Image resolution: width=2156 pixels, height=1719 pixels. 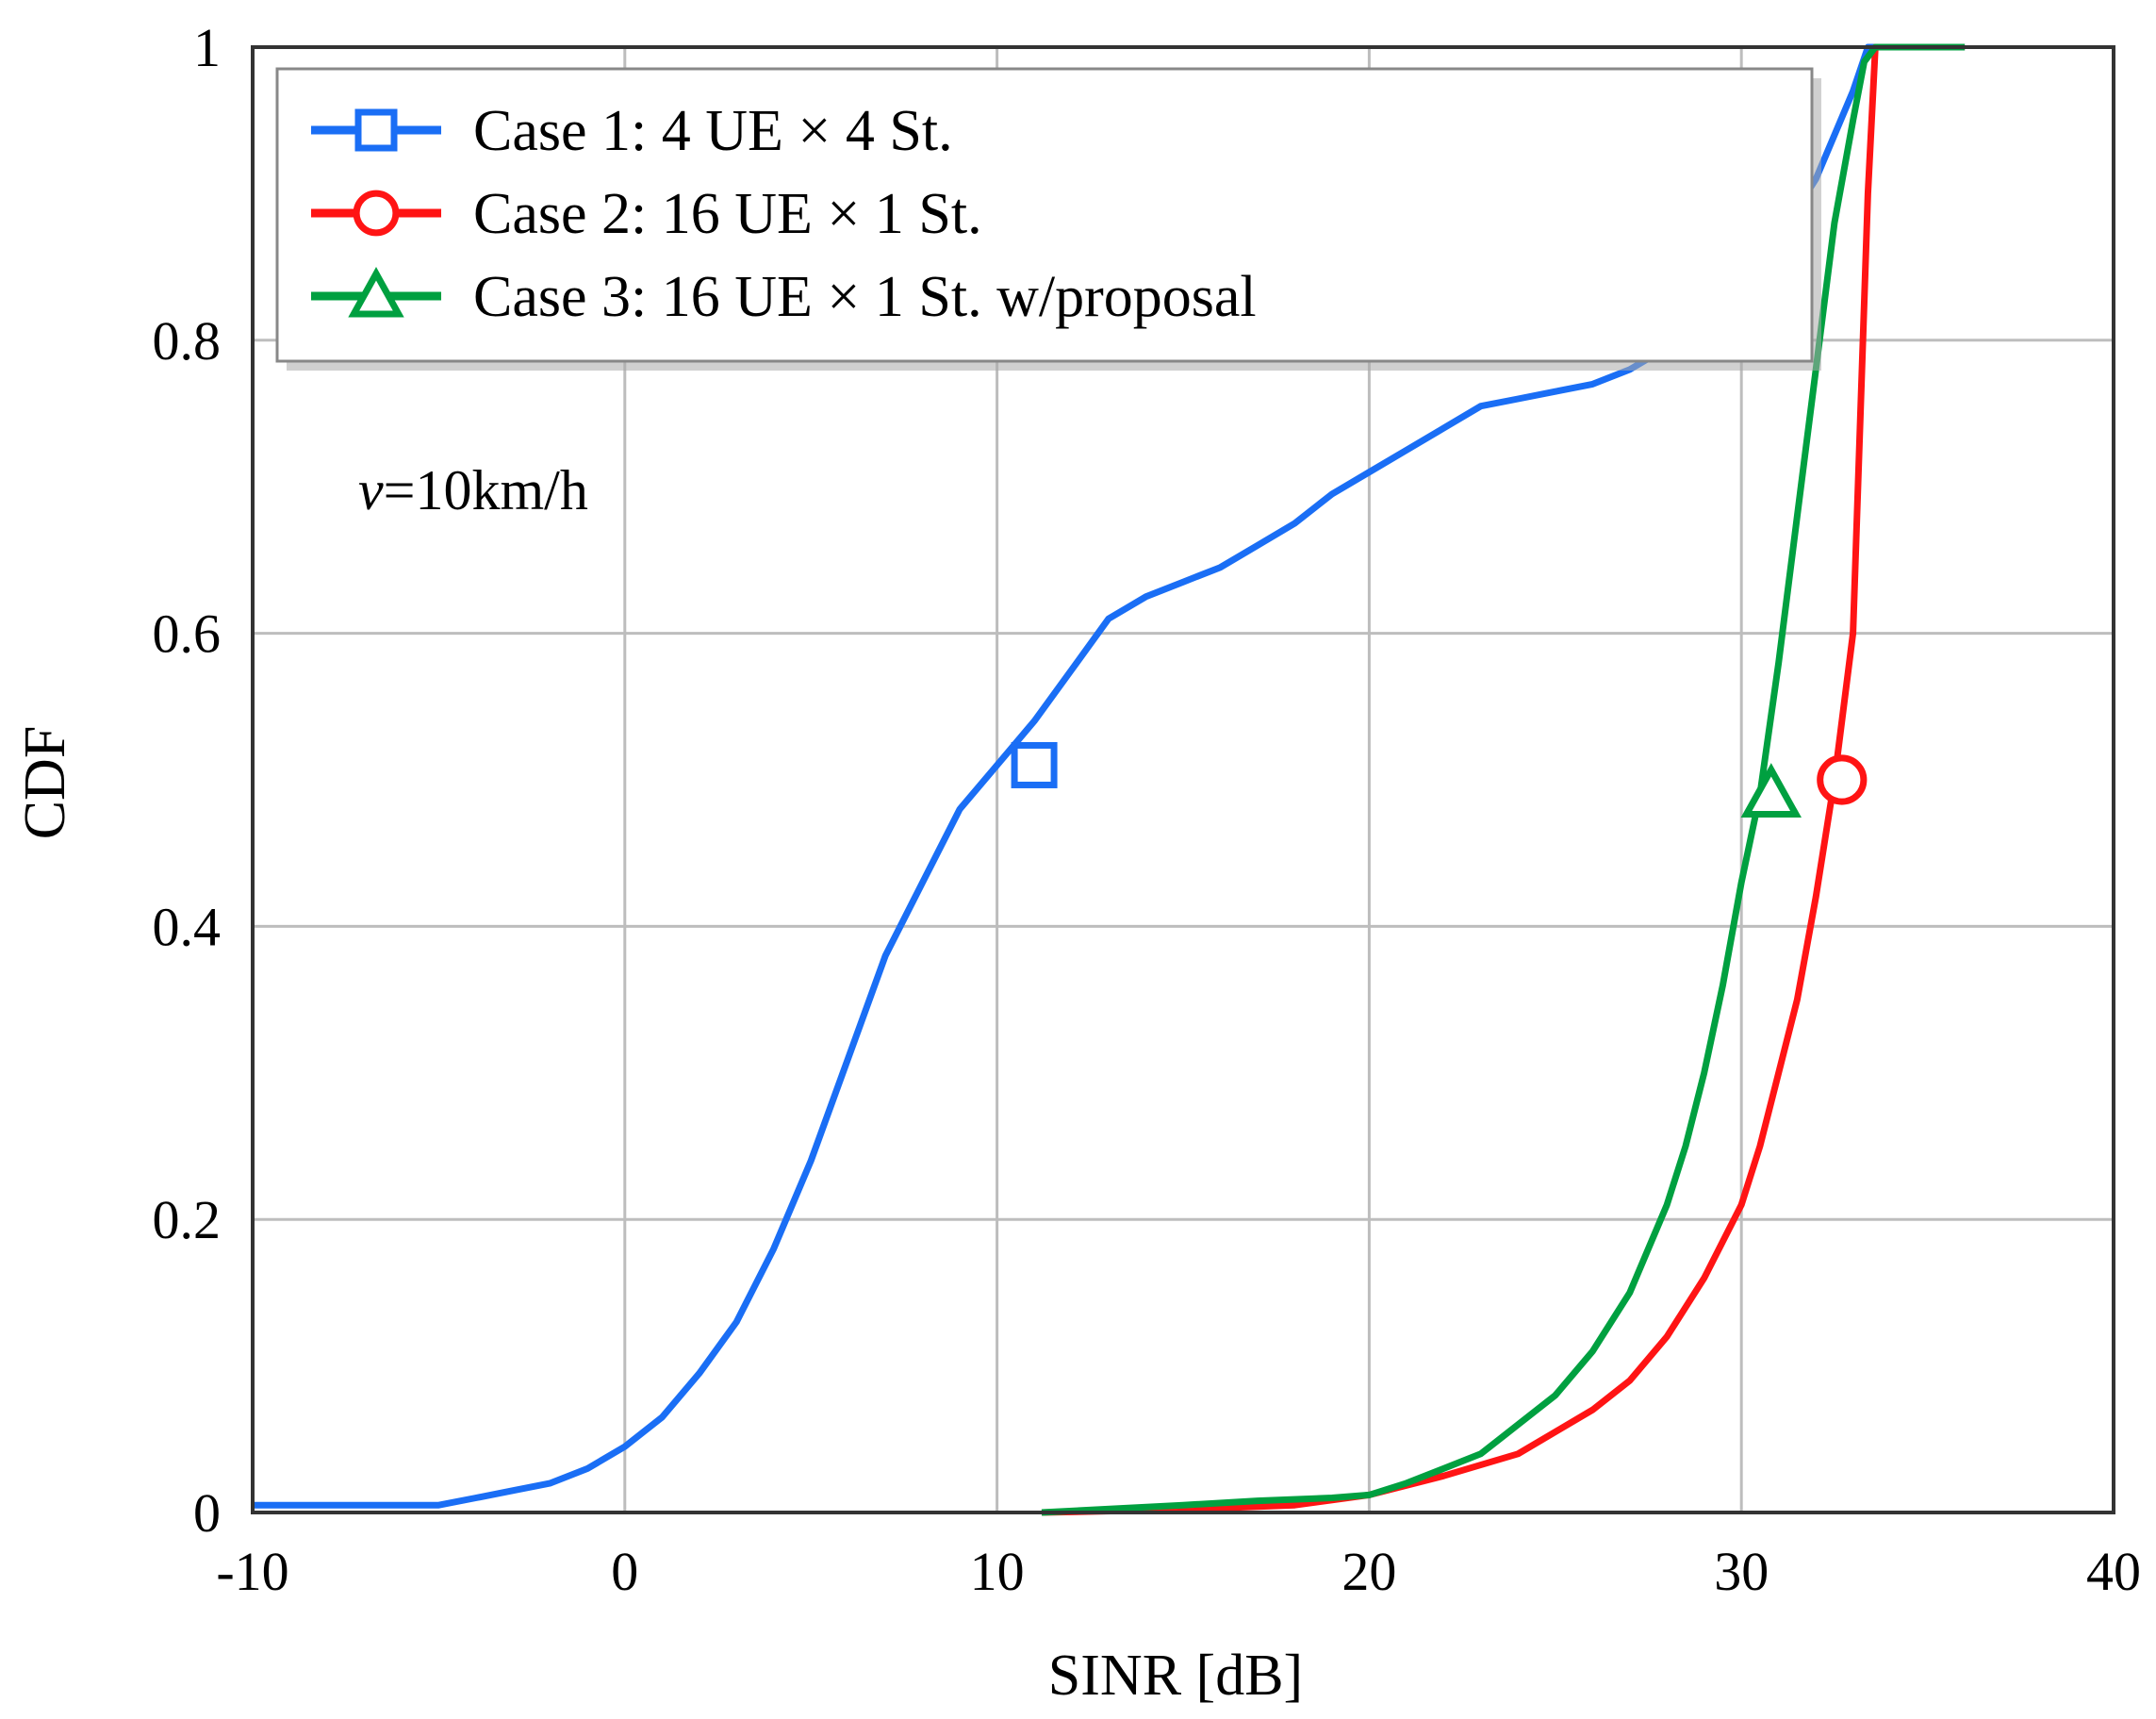 What do you see at coordinates (252, 1571) in the screenshot?
I see `x-tick-label: -10` at bounding box center [252, 1571].